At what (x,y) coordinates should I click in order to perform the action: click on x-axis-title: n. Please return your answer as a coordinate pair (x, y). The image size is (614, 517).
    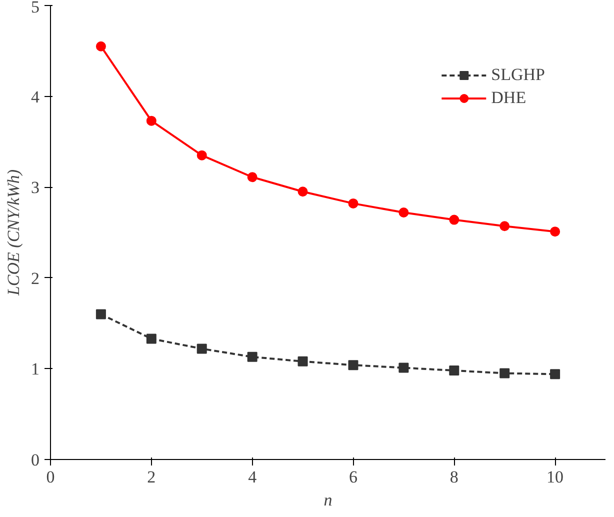
    Looking at the image, I should click on (328, 500).